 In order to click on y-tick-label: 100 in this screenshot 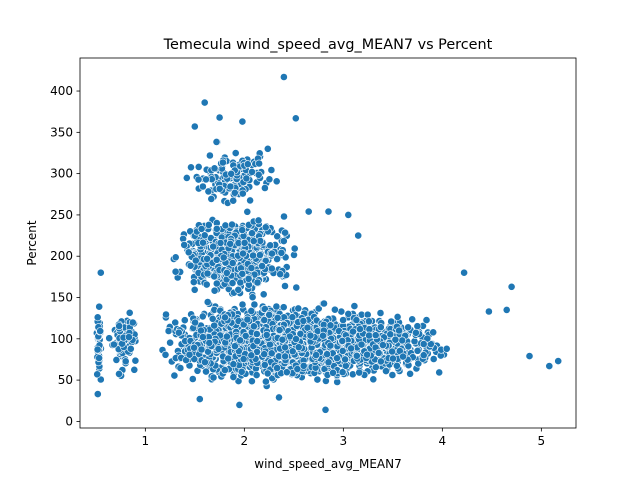, I will do `click(61, 339)`.